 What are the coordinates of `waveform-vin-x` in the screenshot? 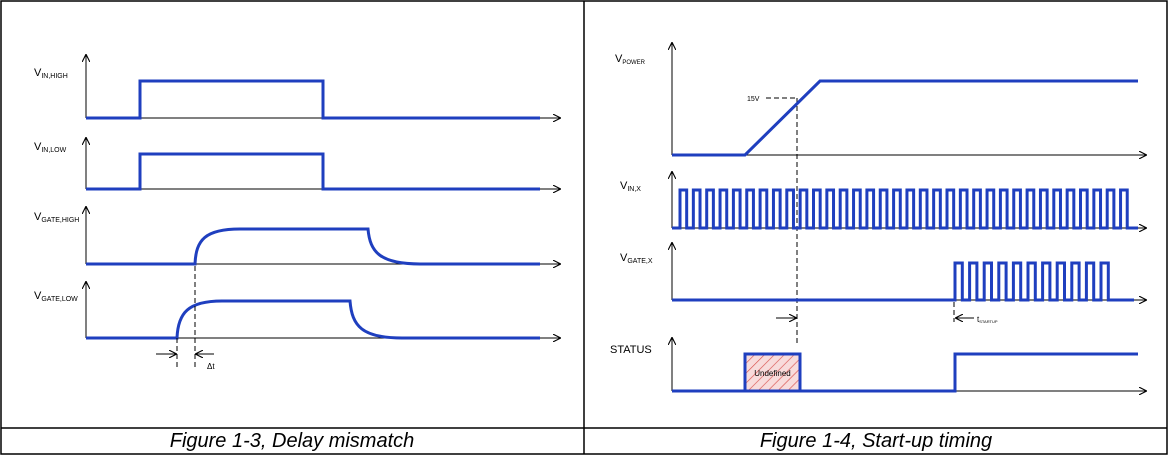 It's located at (905, 209).